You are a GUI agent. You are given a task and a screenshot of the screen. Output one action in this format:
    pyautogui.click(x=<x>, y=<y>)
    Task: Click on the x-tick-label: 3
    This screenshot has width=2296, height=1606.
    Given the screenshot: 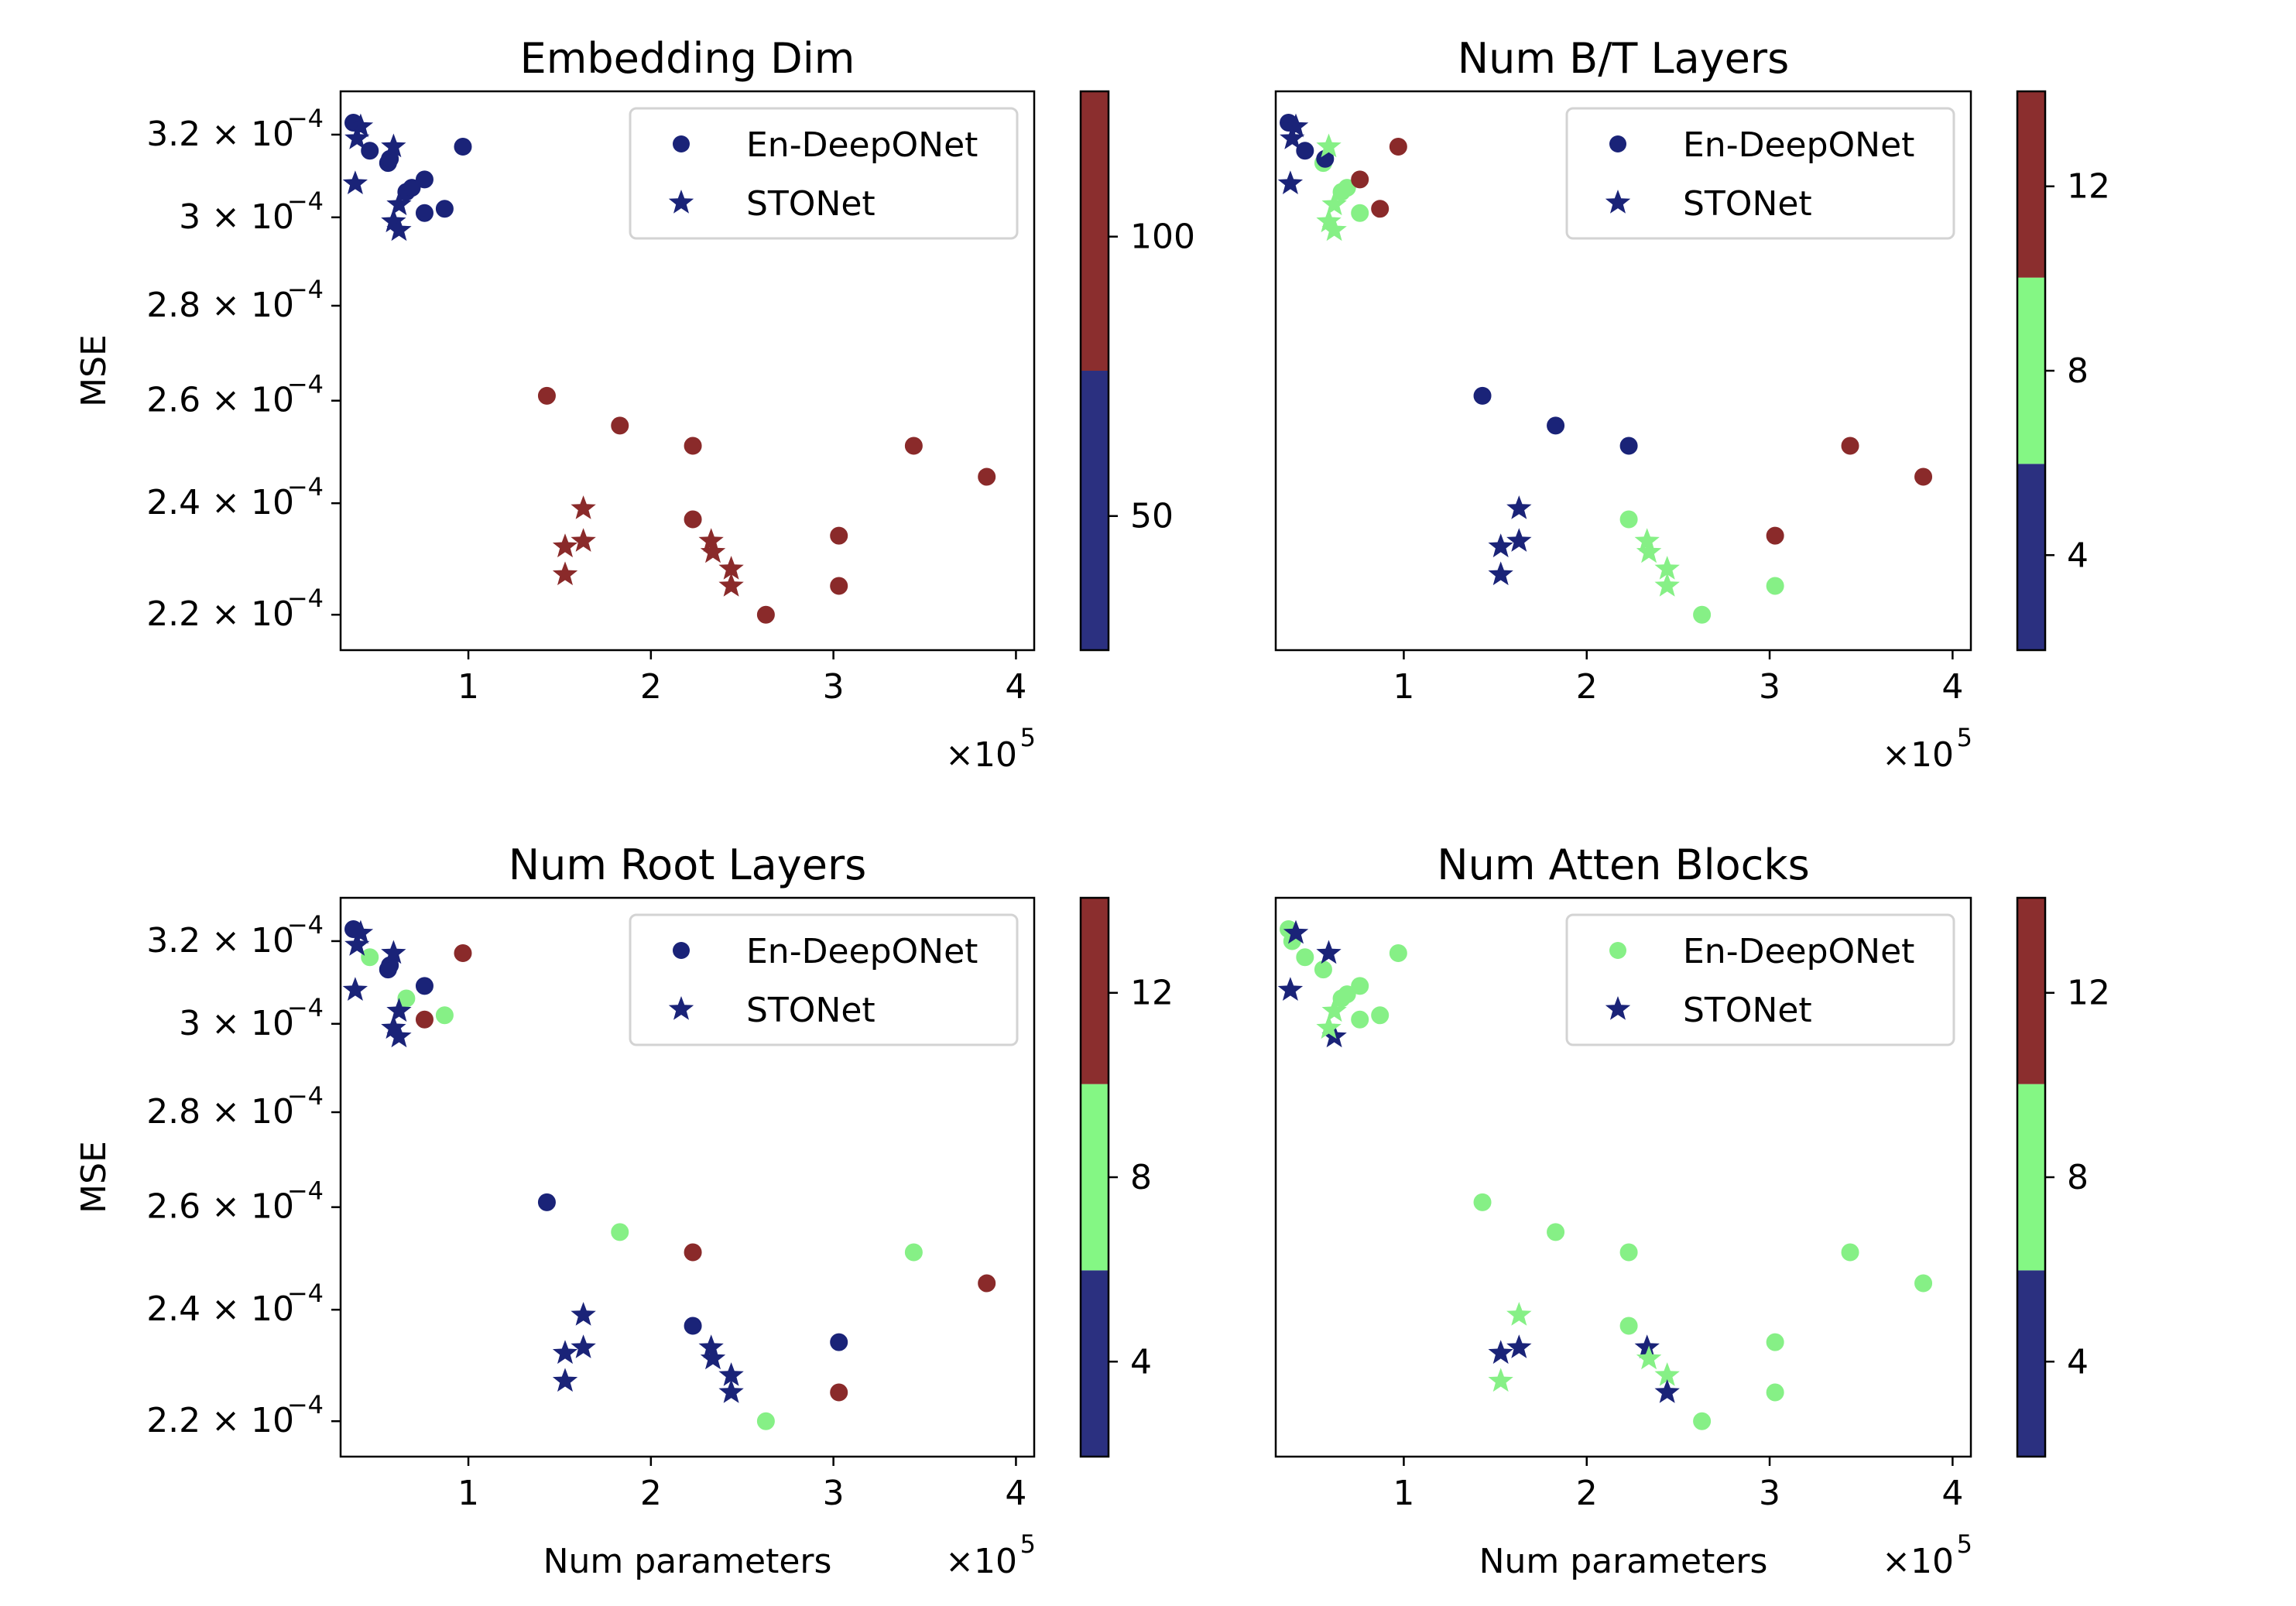 What is the action you would take?
    pyautogui.click(x=834, y=687)
    